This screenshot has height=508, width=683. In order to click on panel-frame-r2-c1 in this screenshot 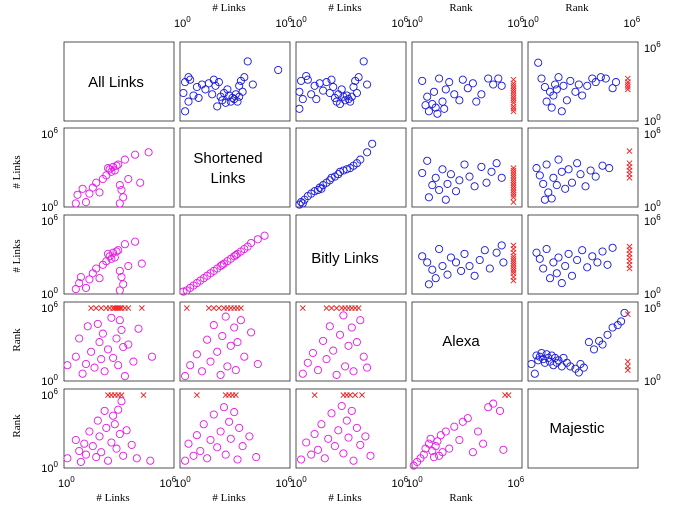, I will do `click(235, 254)`.